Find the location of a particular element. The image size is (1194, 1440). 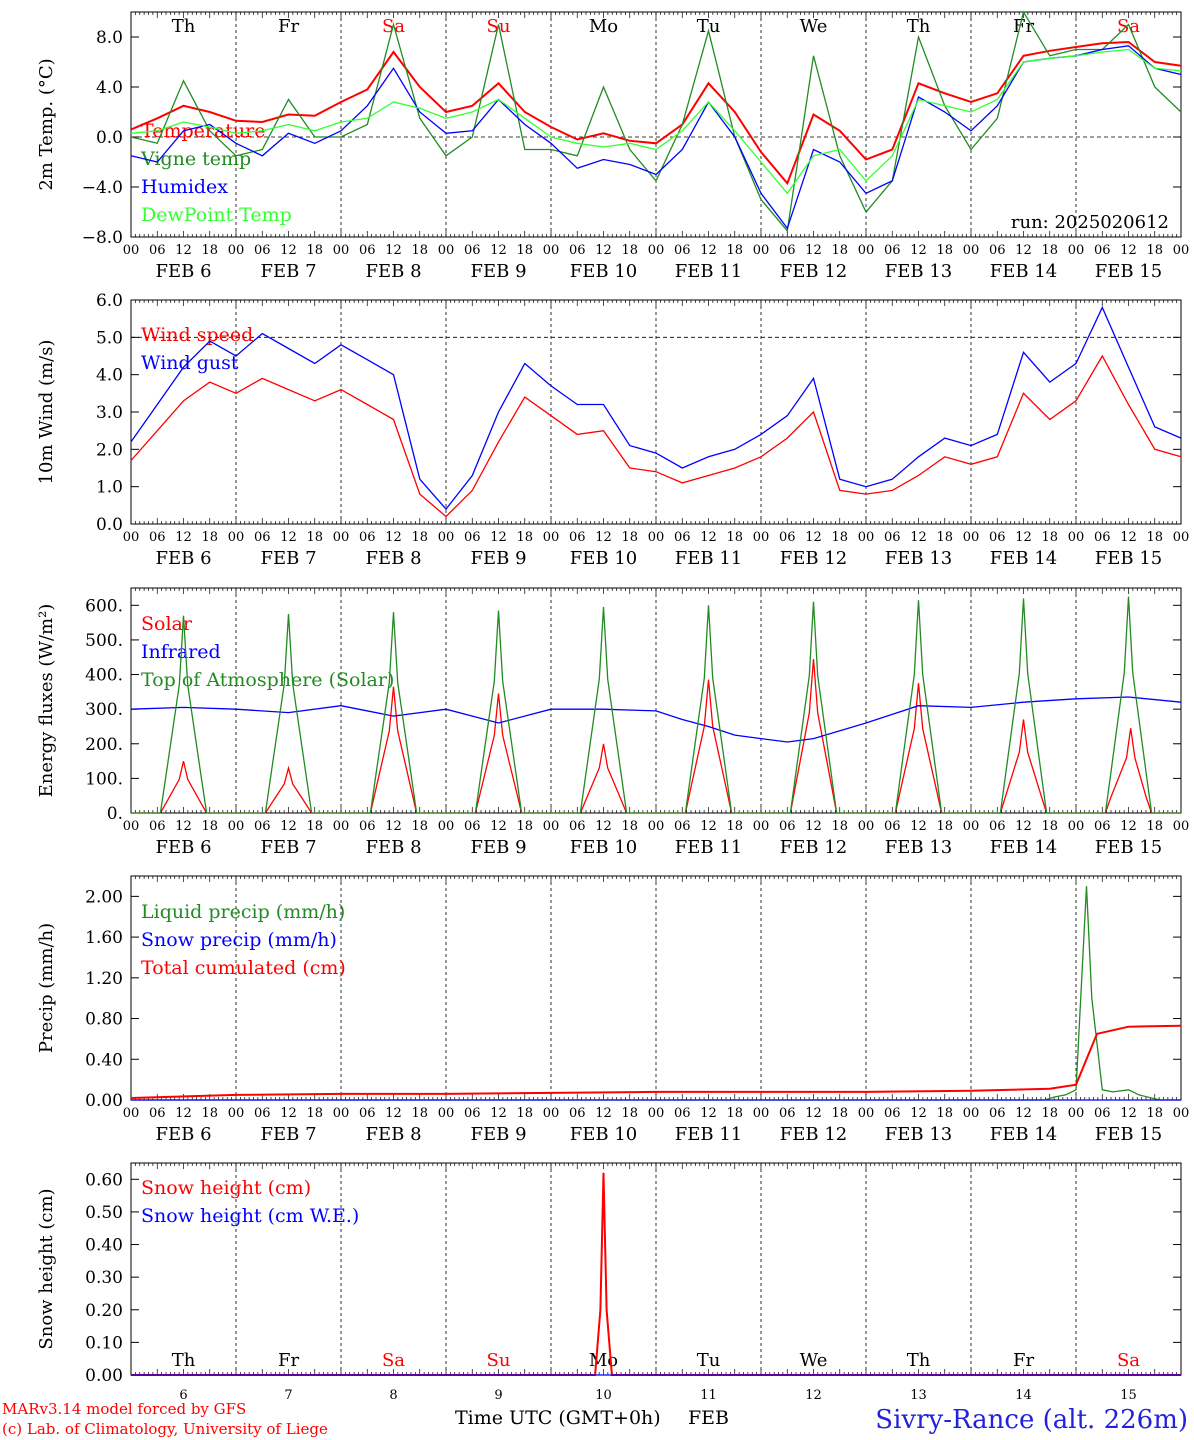

y-tick-label: 600. is located at coordinates (104, 606).